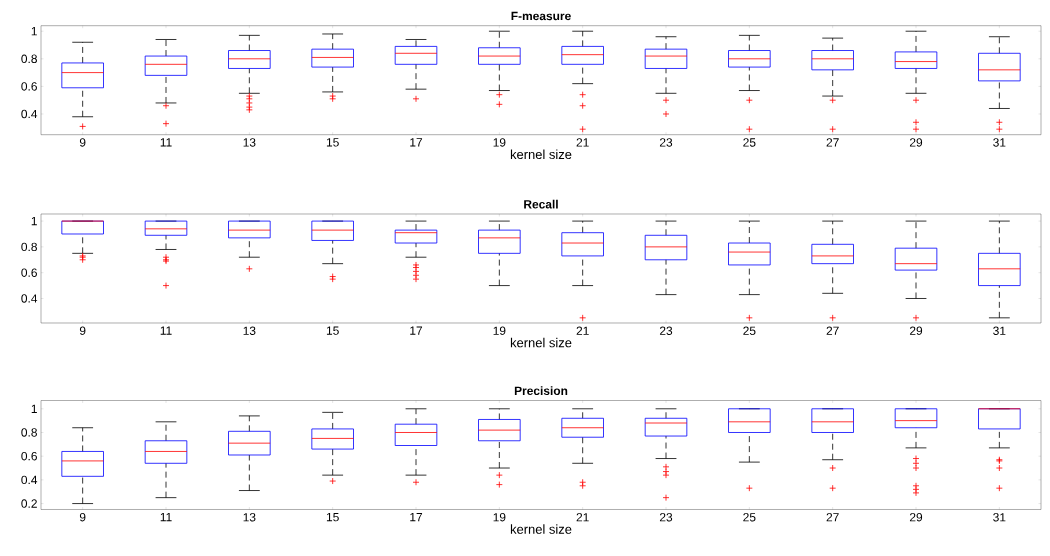 Image resolution: width=1050 pixels, height=556 pixels. I want to click on y-tick-label: 0.2, so click(29, 503).